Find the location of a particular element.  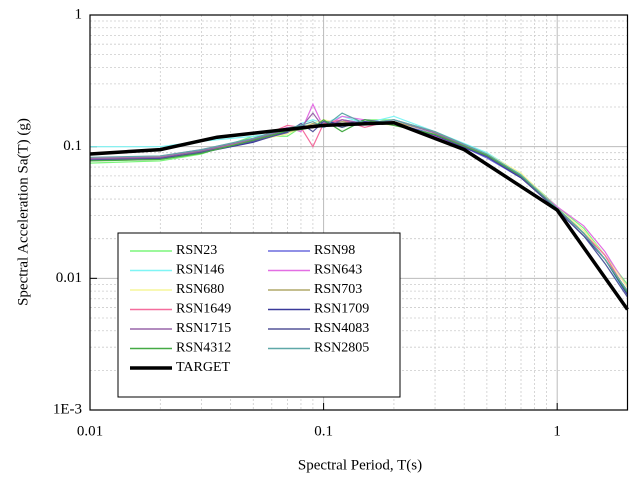

legend-label: RSN703 is located at coordinates (338, 289).